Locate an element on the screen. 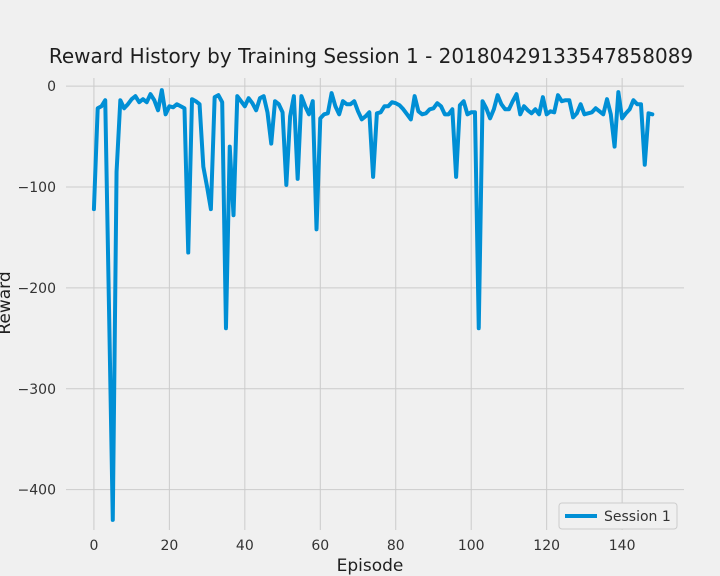 The width and height of the screenshot is (720, 576). legend: Session 1 is located at coordinates (618, 516).